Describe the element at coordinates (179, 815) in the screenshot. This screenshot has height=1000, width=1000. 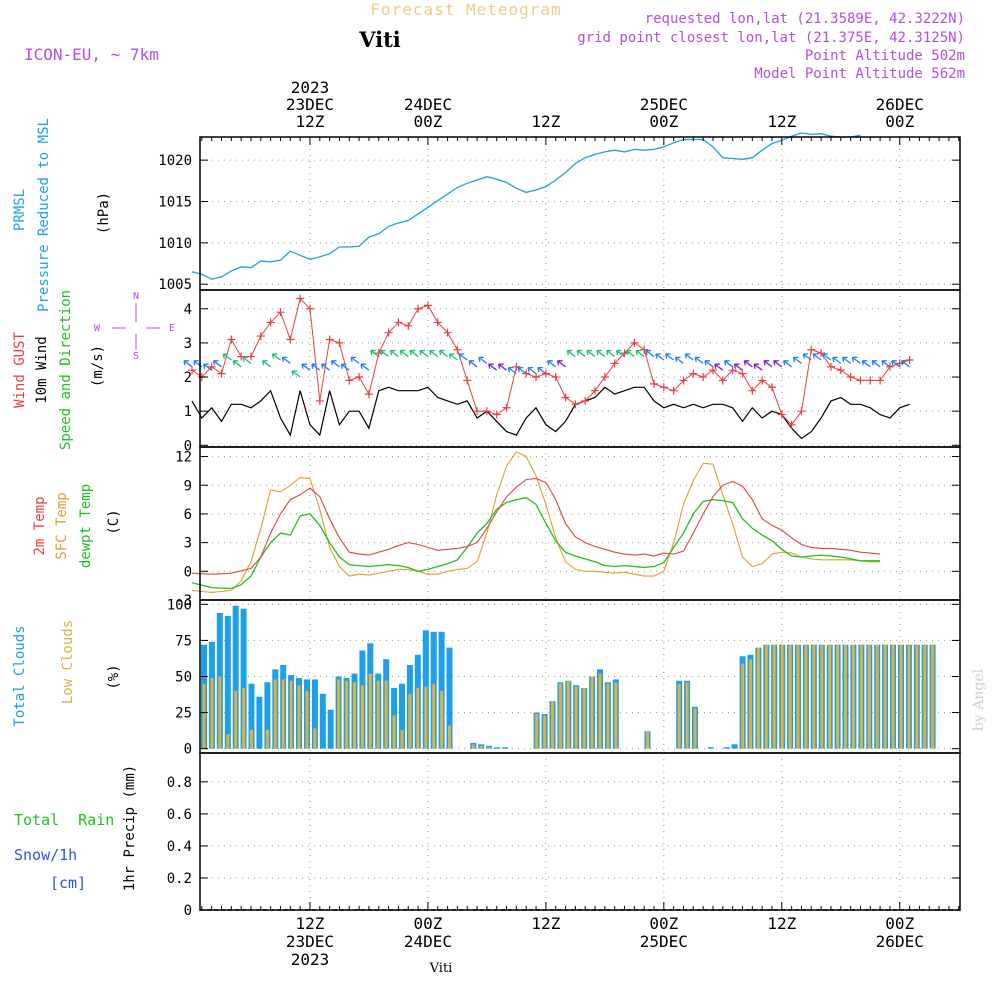
I see `y-tick-label: 0.6` at that location.